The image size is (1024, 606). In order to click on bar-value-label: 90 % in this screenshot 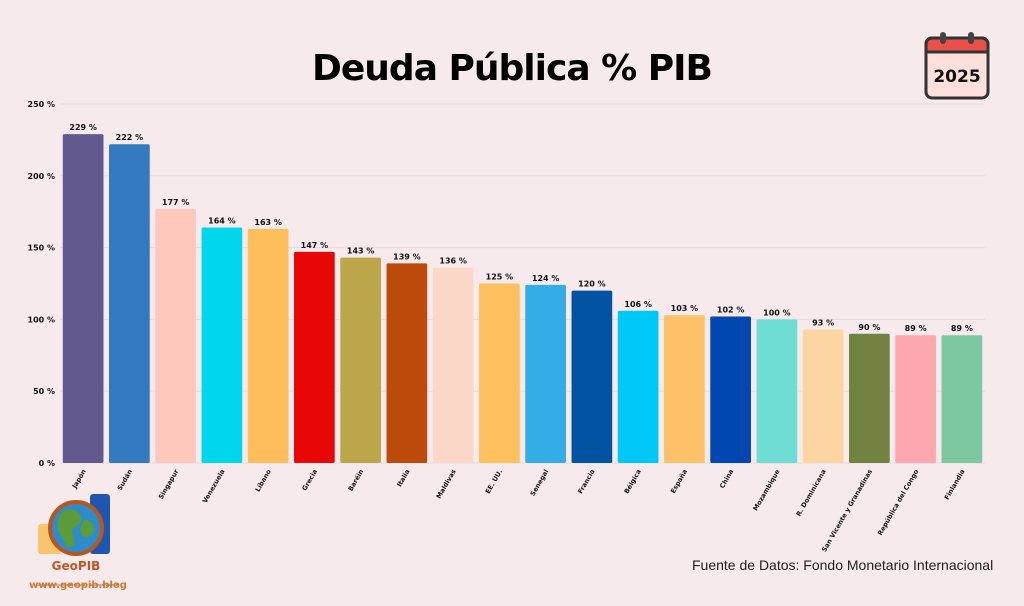, I will do `click(869, 327)`.